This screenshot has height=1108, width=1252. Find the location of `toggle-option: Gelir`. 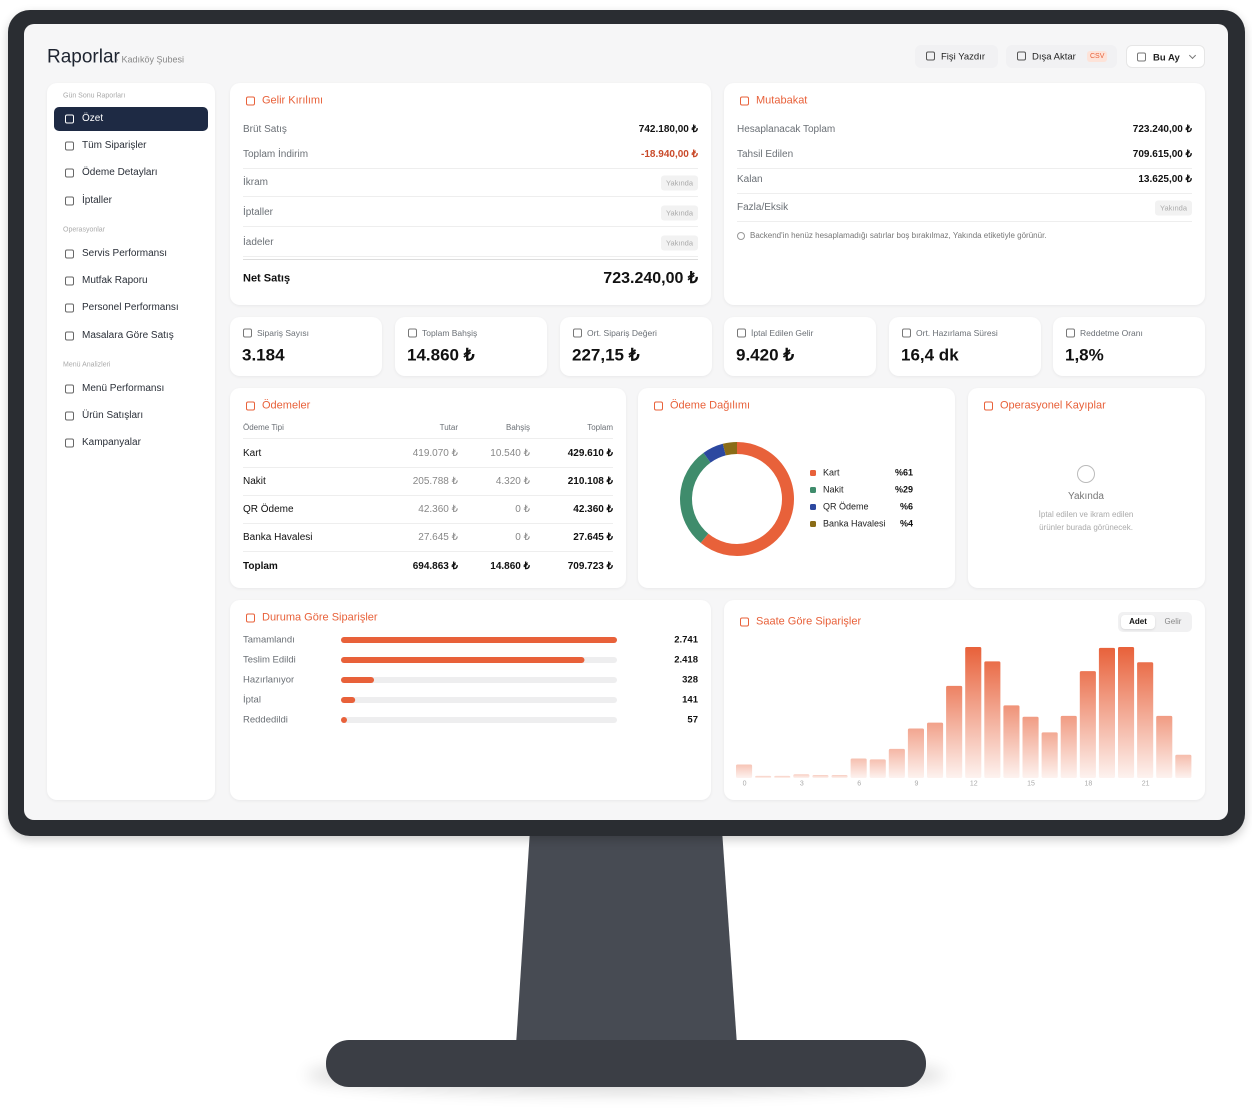

toggle-option: Gelir is located at coordinates (1173, 621).